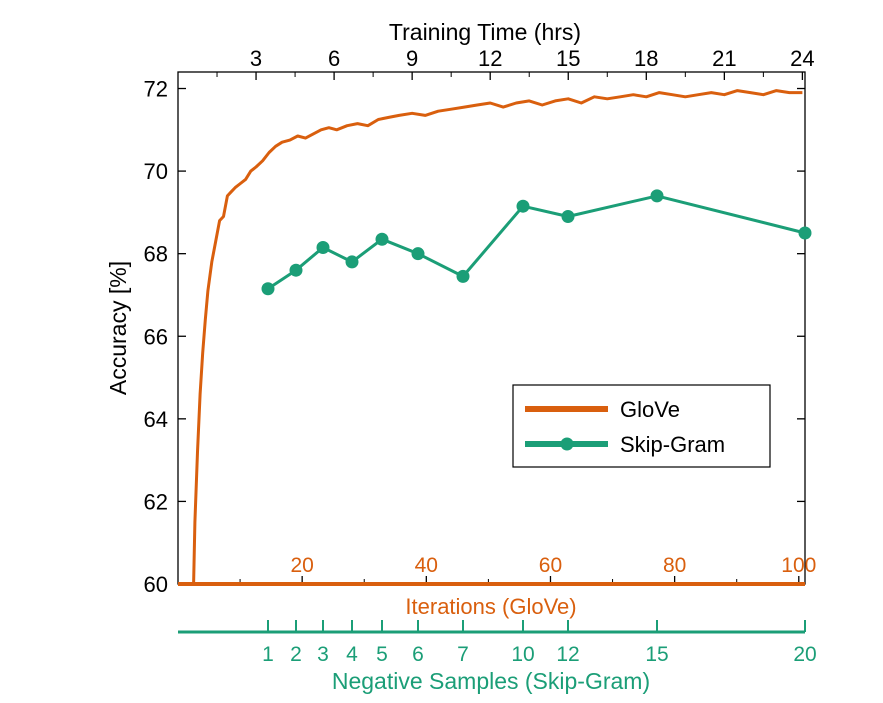 This screenshot has height=703, width=883. I want to click on top-tick-label: 3, so click(256, 58).